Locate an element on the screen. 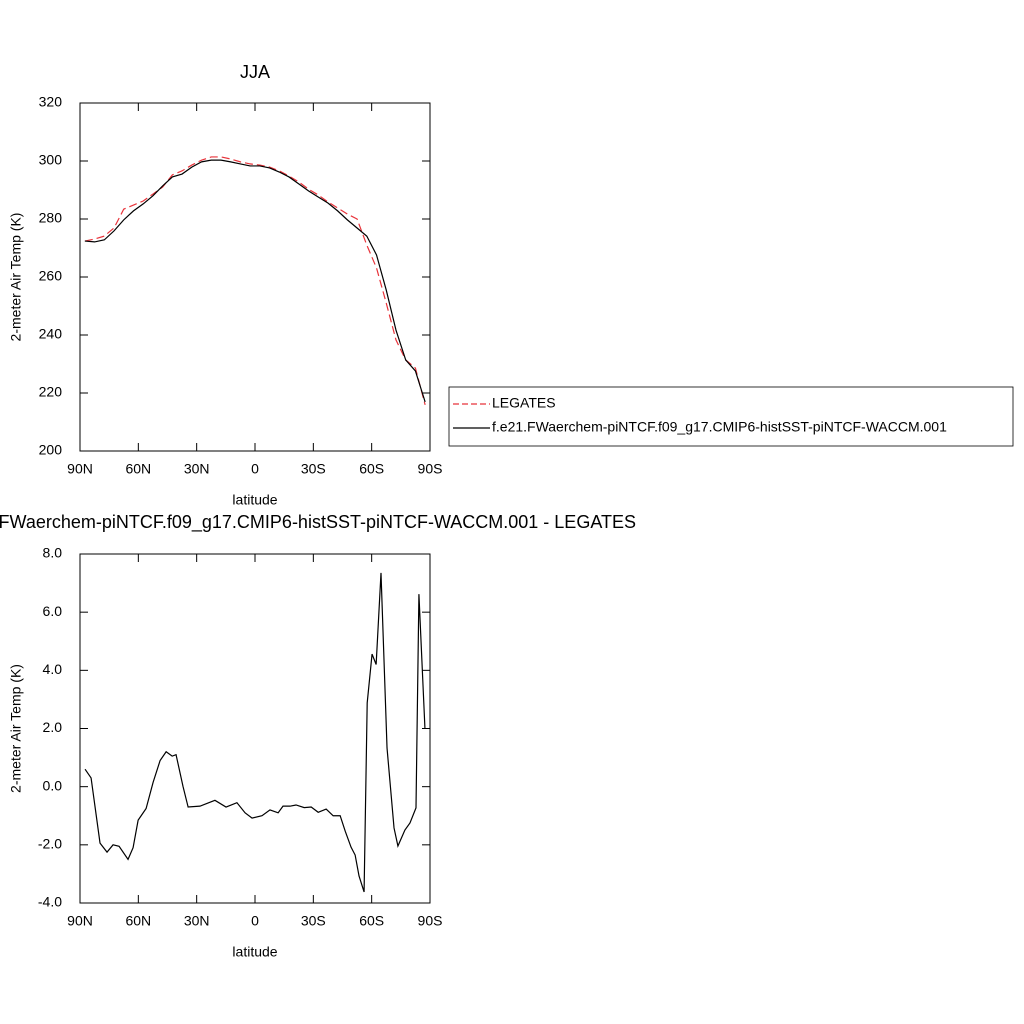 The image size is (1024, 1024). legend-box is located at coordinates (731, 416).